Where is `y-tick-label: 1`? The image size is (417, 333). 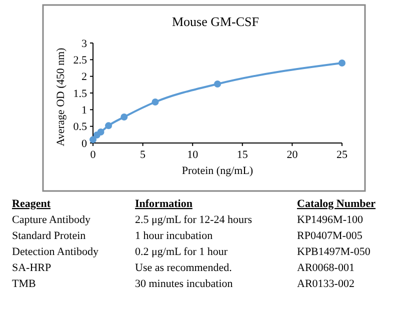 y-tick-label: 1 is located at coordinates (84, 110).